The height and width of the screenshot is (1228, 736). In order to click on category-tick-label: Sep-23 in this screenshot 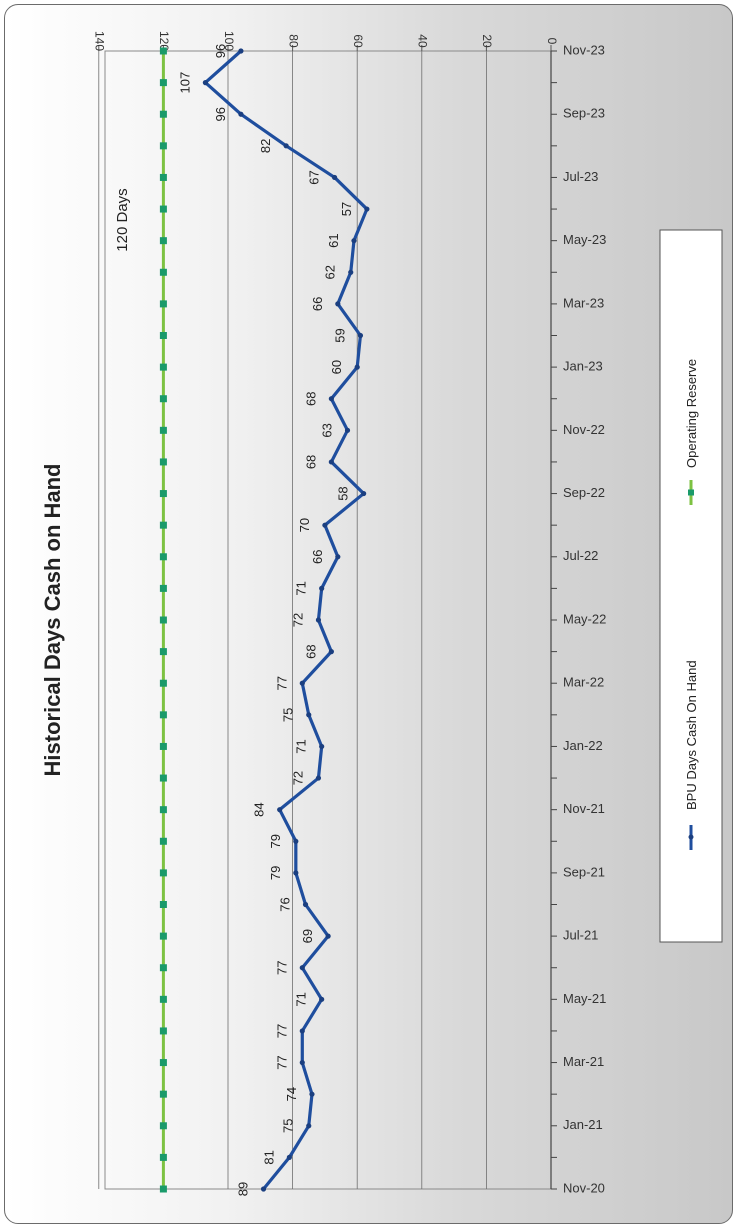, I will do `click(584, 113)`.